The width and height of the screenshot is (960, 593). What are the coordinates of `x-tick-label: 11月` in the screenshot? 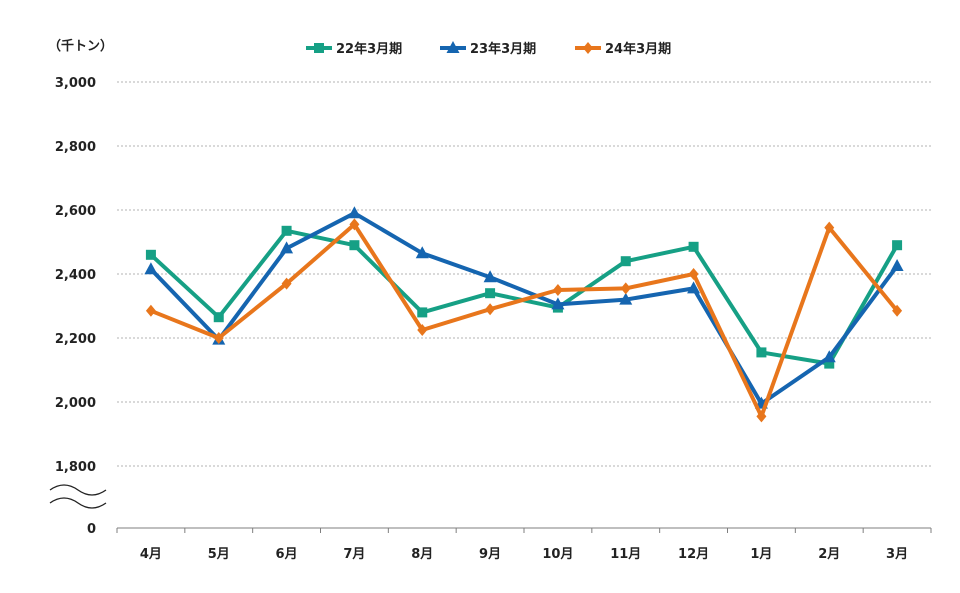 It's located at (625, 554).